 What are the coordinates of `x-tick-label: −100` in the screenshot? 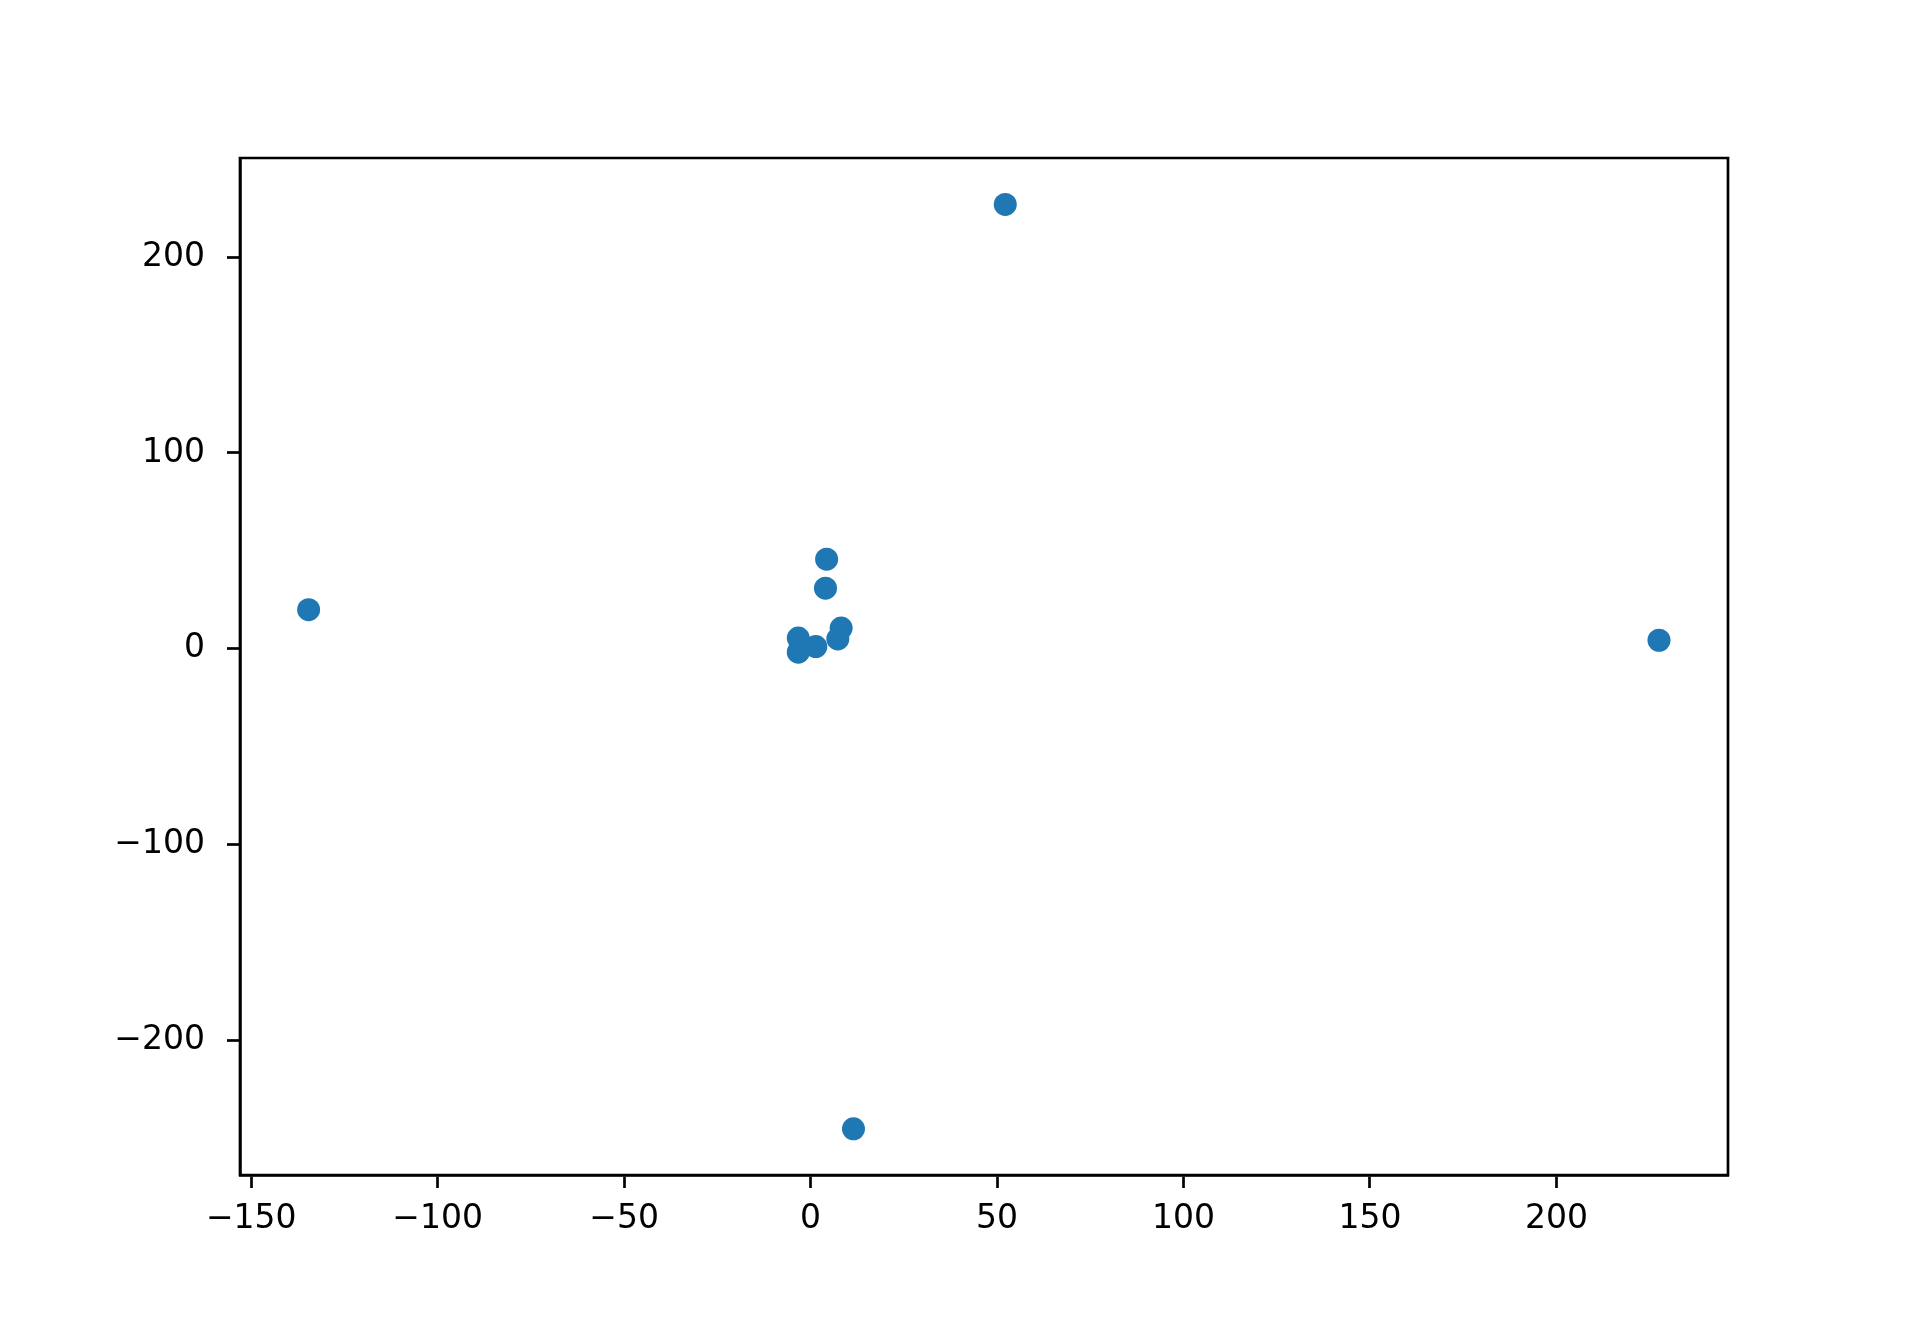 It's located at (437, 1217).